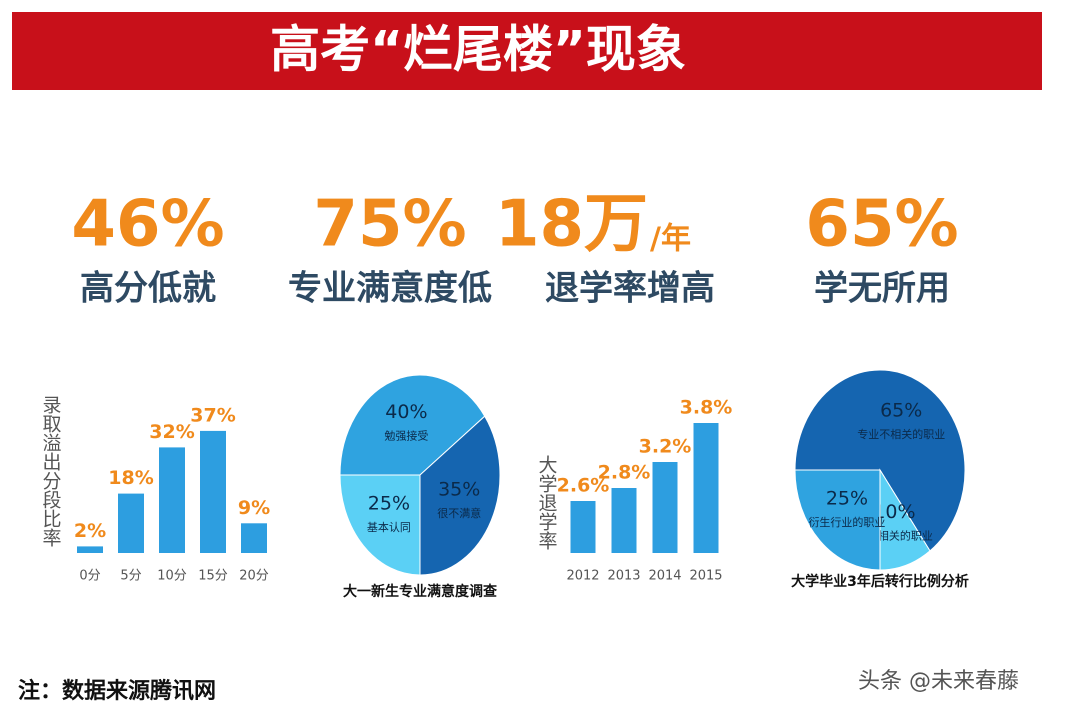 The height and width of the screenshot is (714, 1080). What do you see at coordinates (89, 576) in the screenshot?
I see `x-tick-label: 0分` at bounding box center [89, 576].